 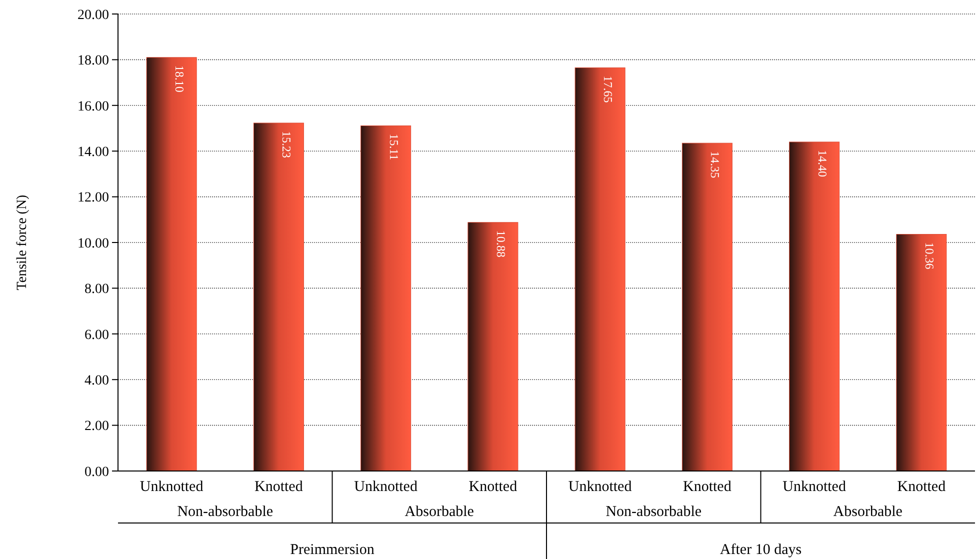 I want to click on y-tick-label: 14.00, so click(x=93, y=152).